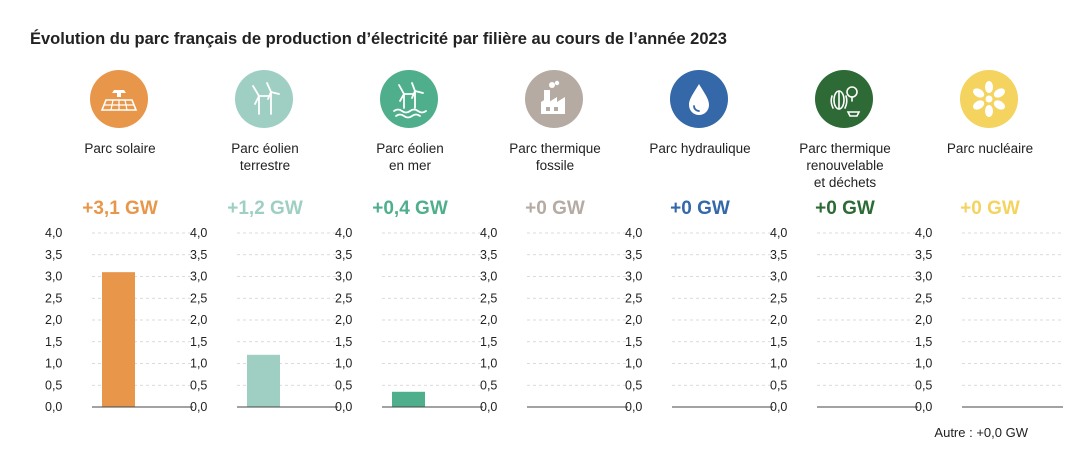 This screenshot has height=467, width=1090. Describe the element at coordinates (844, 99) in the screenshot. I see `biomass-icon` at that location.